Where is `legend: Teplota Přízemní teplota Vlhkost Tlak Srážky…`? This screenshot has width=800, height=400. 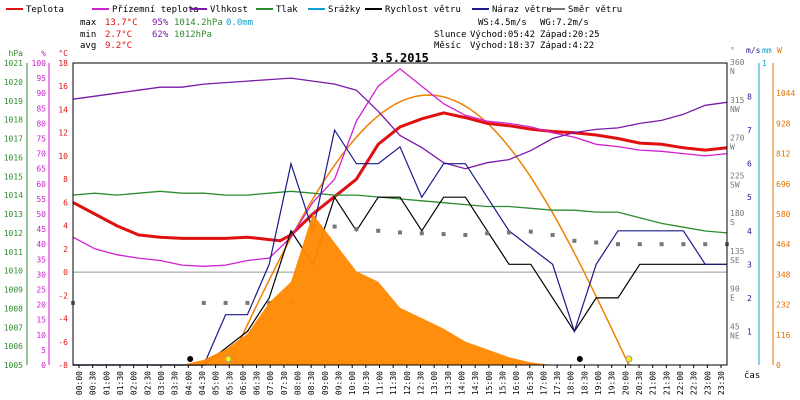
legend: Teplota Přízemní teplota Vlhkost Tlak Srážky… is located at coordinates (314, 10).